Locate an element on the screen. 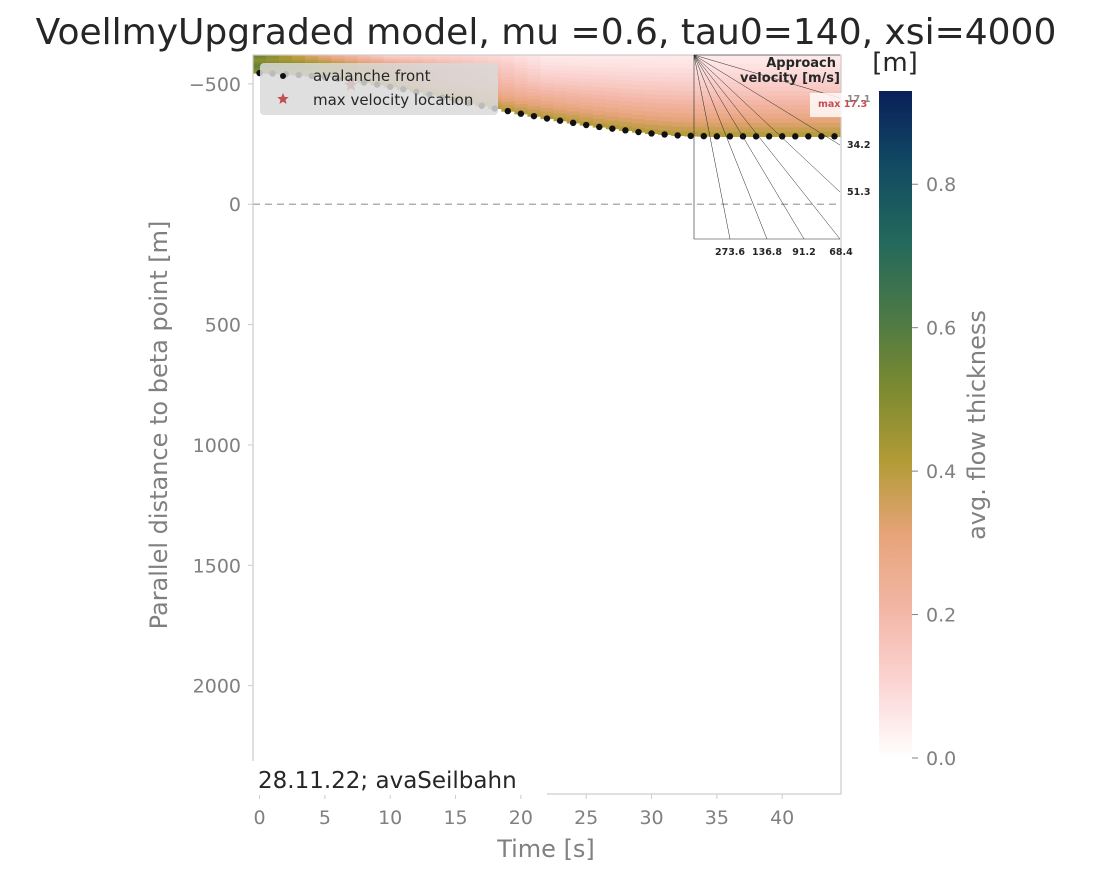 The height and width of the screenshot is (875, 1093). inset-title-line-1: Approach is located at coordinates (801, 63).